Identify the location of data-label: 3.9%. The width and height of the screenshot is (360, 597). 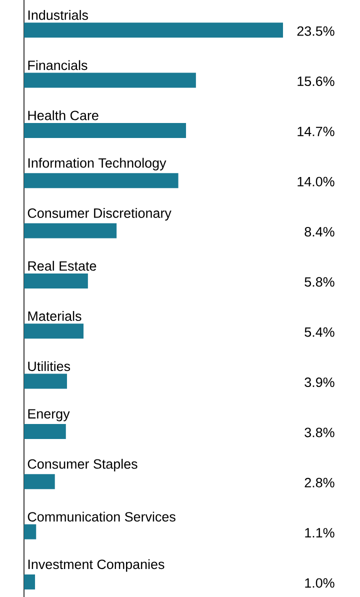
(319, 383).